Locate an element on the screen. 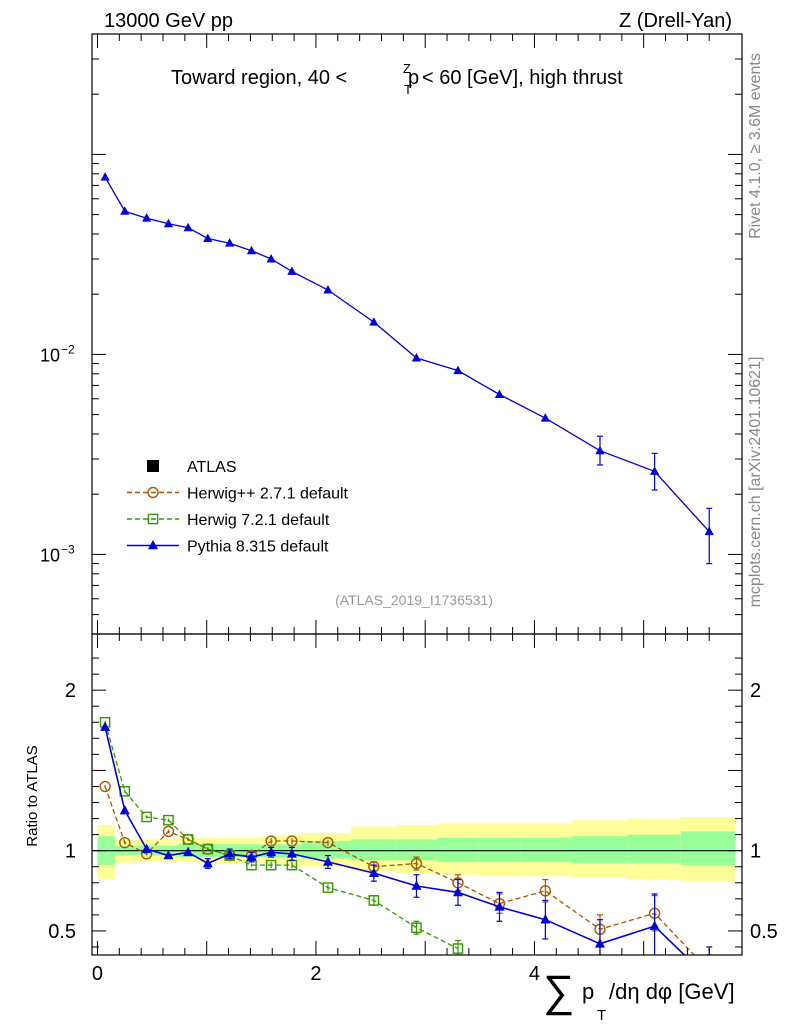 The height and width of the screenshot is (1024, 786). header-right-label: Z (Drell-Yan) is located at coordinates (675, 21).